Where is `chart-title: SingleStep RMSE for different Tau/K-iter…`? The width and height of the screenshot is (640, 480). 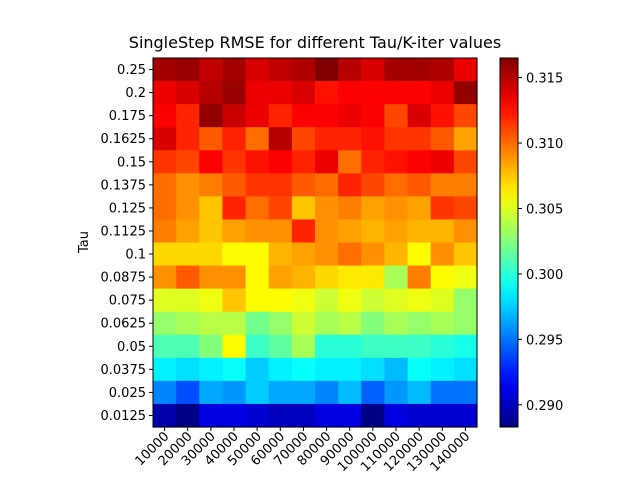 chart-title: SingleStep RMSE for different Tau/K-iter… is located at coordinates (315, 42).